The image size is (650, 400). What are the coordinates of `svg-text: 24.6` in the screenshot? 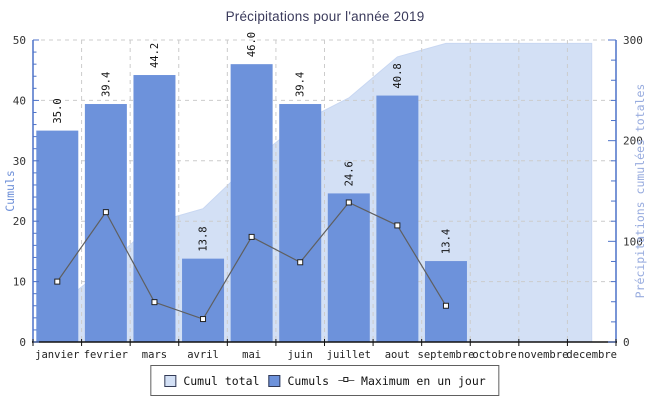 It's located at (349, 173).